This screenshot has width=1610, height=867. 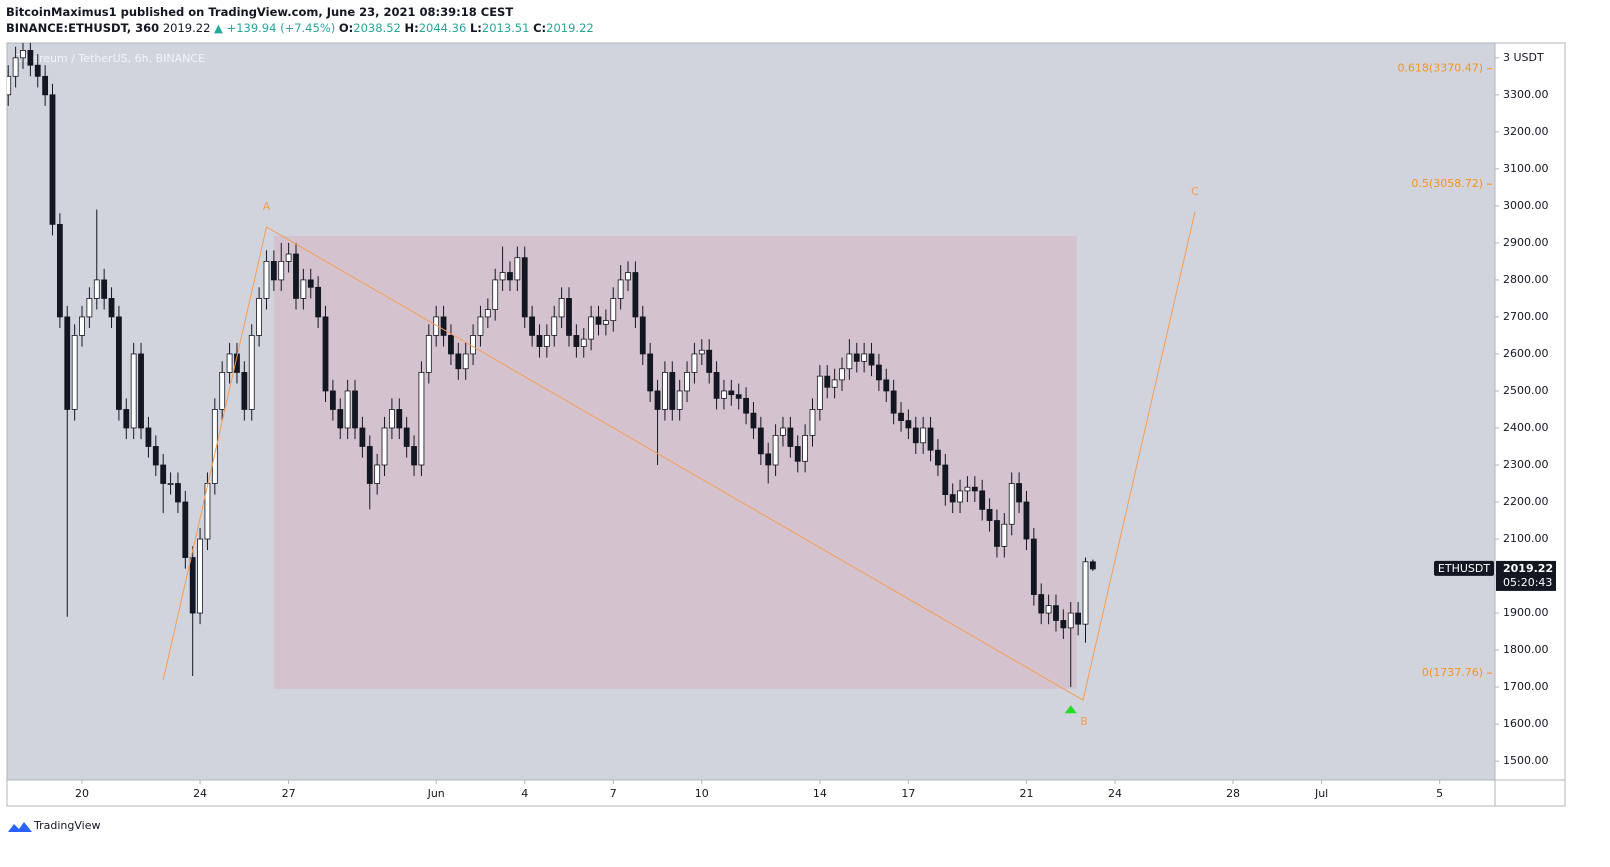 What do you see at coordinates (820, 793) in the screenshot?
I see `x-tick-label: 14` at bounding box center [820, 793].